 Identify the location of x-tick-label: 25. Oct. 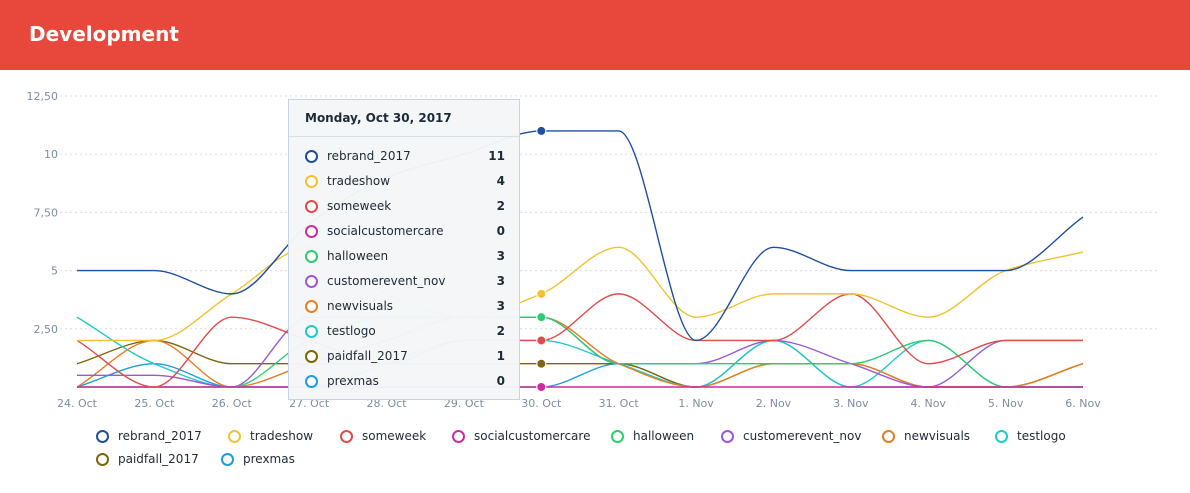
(154, 403).